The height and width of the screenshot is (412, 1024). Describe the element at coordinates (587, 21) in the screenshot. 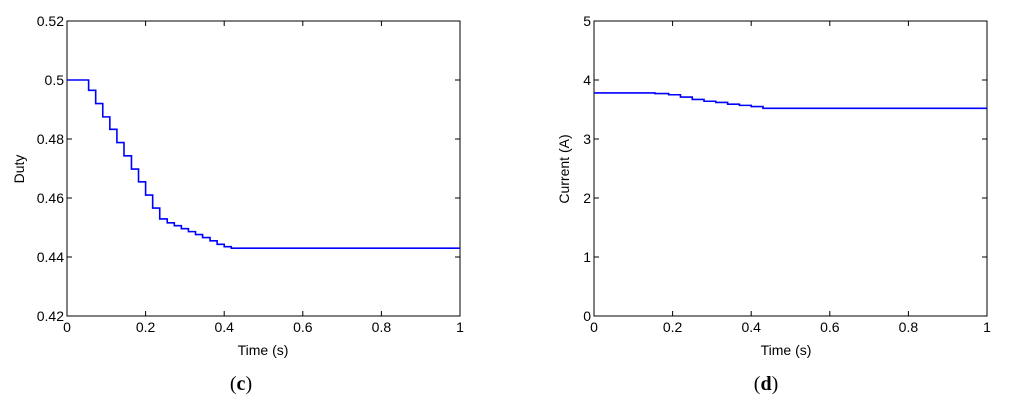

I see `y-tick-label: 5` at that location.